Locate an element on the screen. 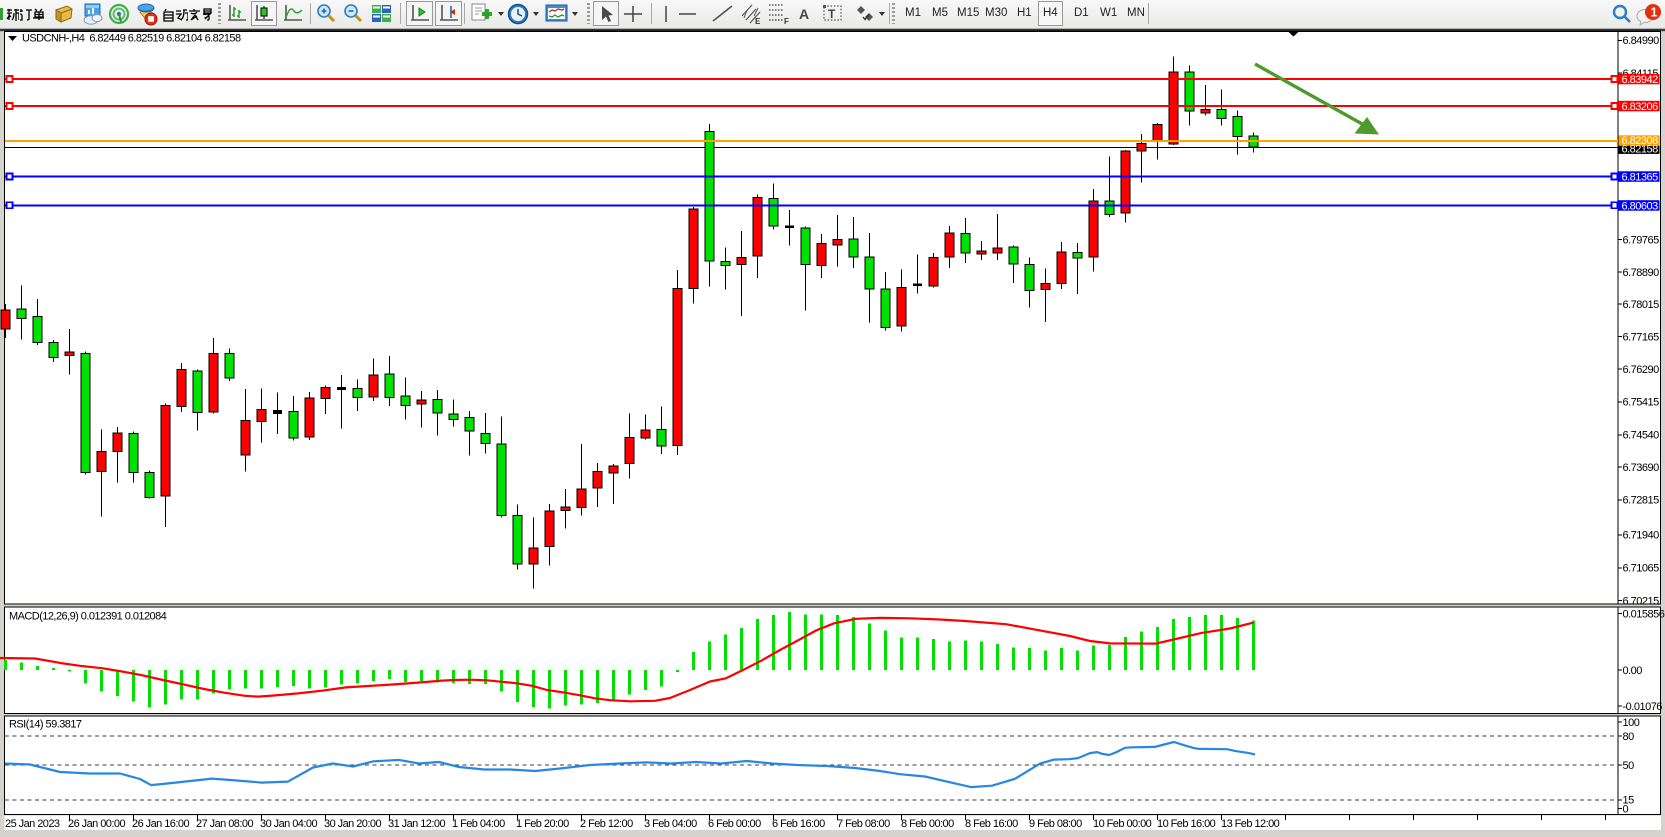 The image size is (1665, 837). svg-text: -0.01076 is located at coordinates (1643, 707).